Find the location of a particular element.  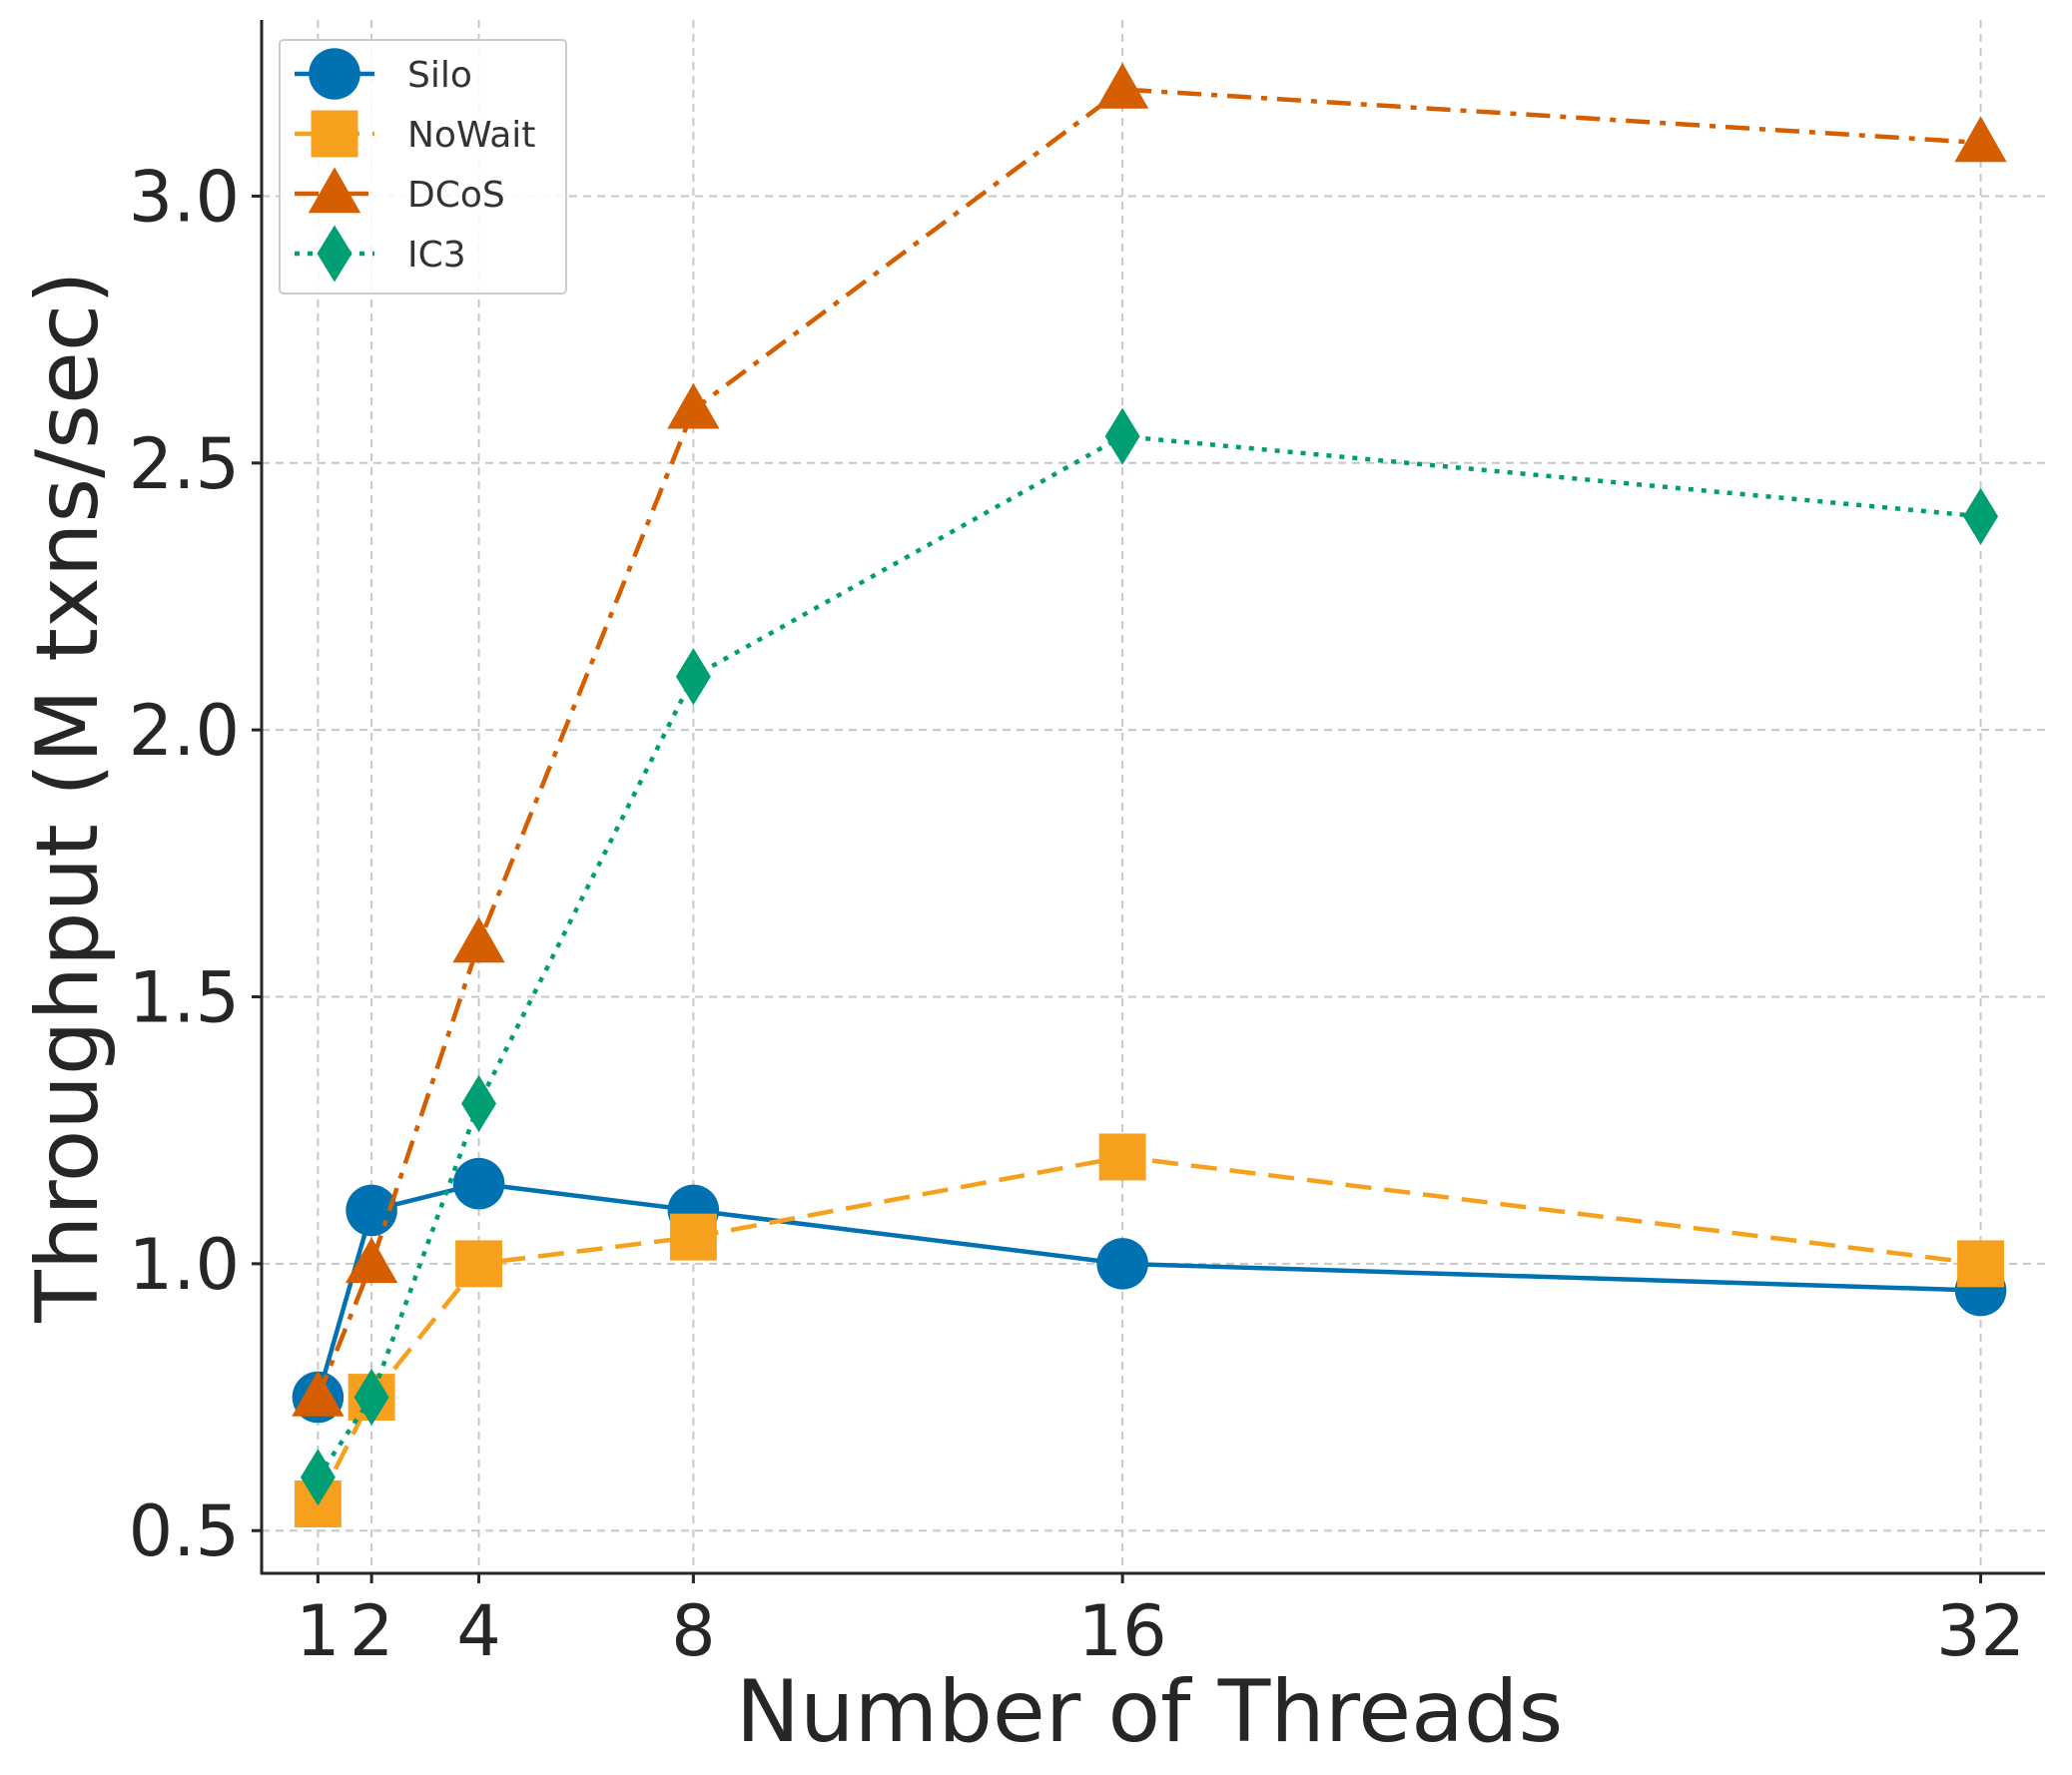

legend: Silo NoWait DCoS IC3 is located at coordinates (423, 167).